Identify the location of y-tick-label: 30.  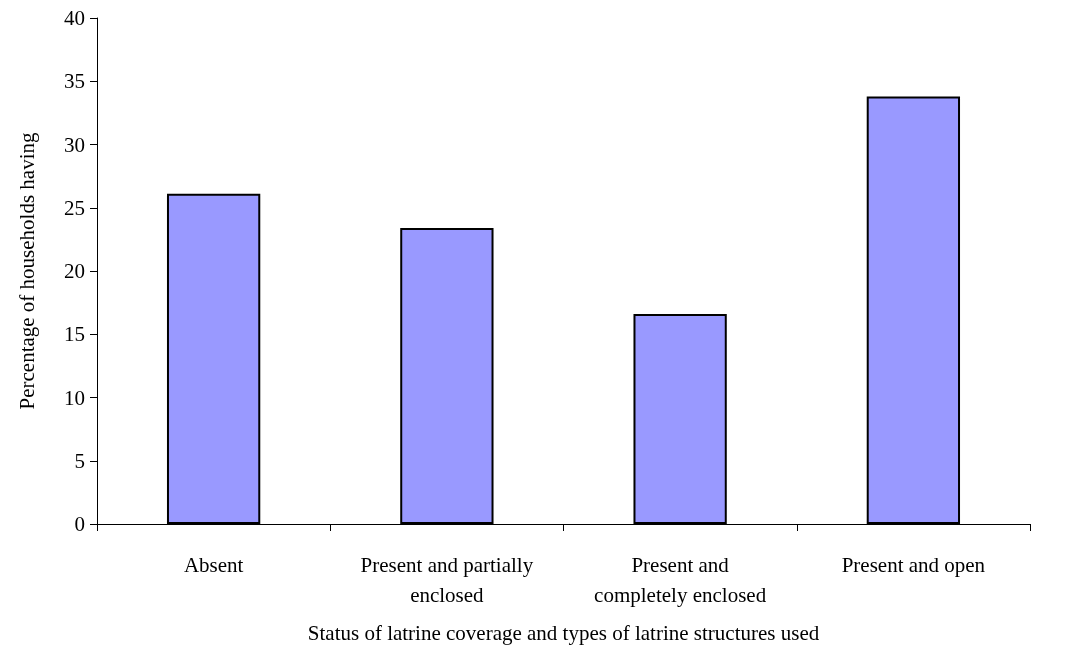
(74, 144).